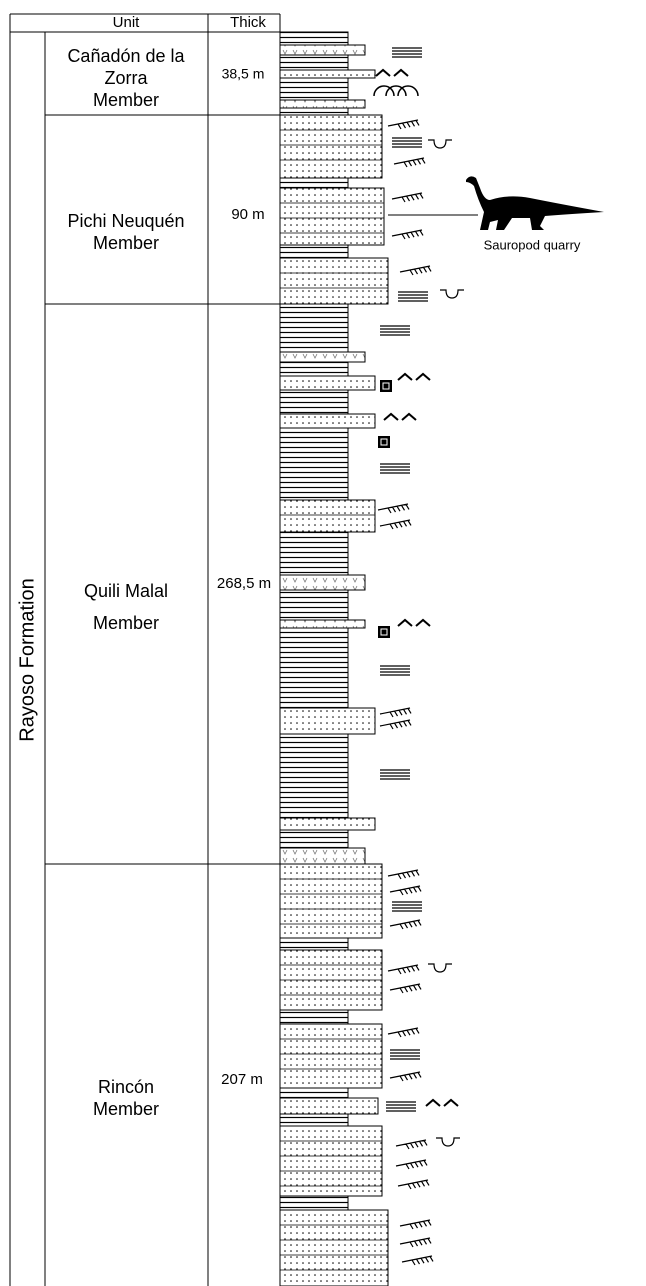 The height and width of the screenshot is (1286, 646). Describe the element at coordinates (247, 214) in the screenshot. I see `thickness: 90 m` at that location.